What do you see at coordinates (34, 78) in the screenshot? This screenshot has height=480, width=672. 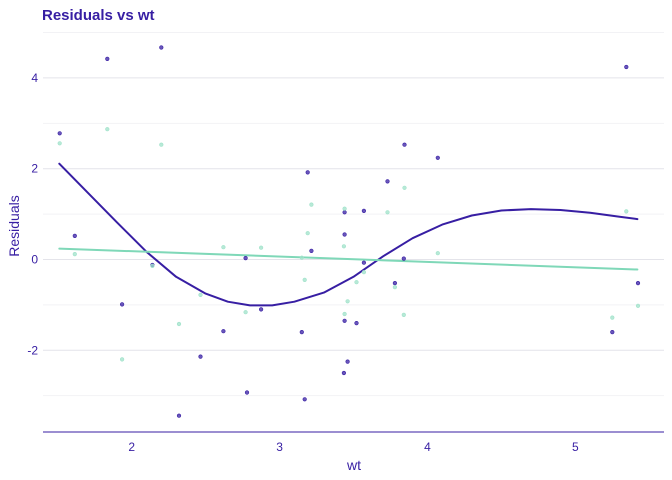 I see `y-tick-label: 4` at bounding box center [34, 78].